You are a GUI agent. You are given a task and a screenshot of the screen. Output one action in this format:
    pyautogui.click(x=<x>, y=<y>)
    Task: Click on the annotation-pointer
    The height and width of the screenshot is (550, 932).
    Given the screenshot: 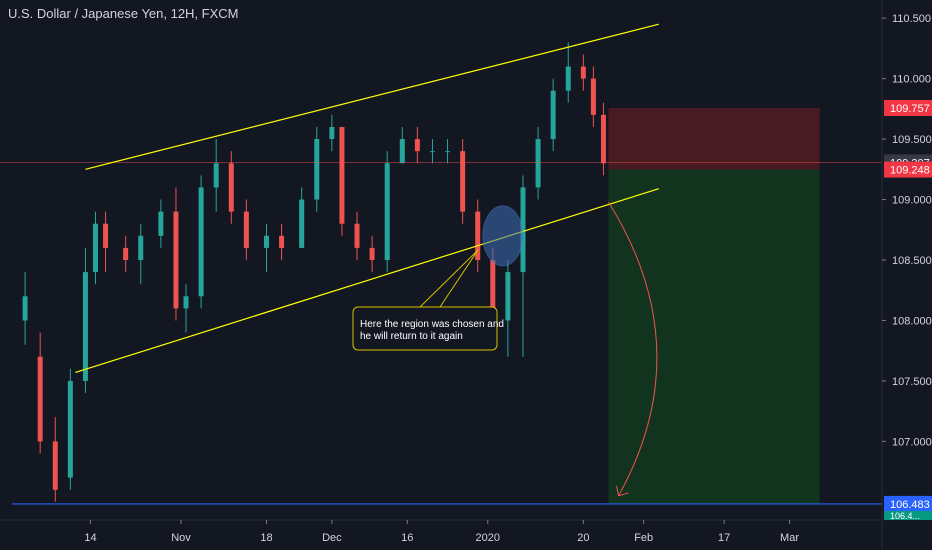 What is the action you would take?
    pyautogui.click(x=449, y=278)
    